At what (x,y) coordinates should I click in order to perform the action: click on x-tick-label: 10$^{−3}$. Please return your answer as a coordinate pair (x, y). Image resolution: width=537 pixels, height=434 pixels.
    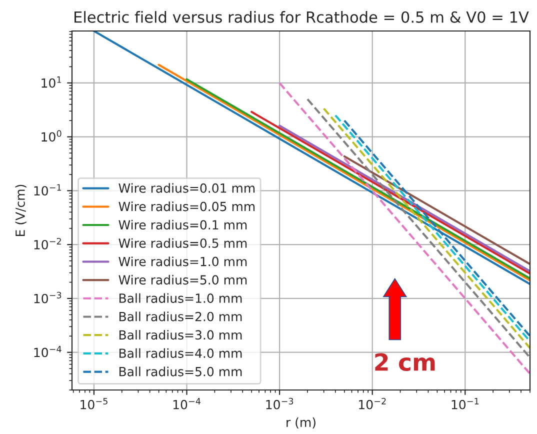
    Looking at the image, I should click on (280, 404).